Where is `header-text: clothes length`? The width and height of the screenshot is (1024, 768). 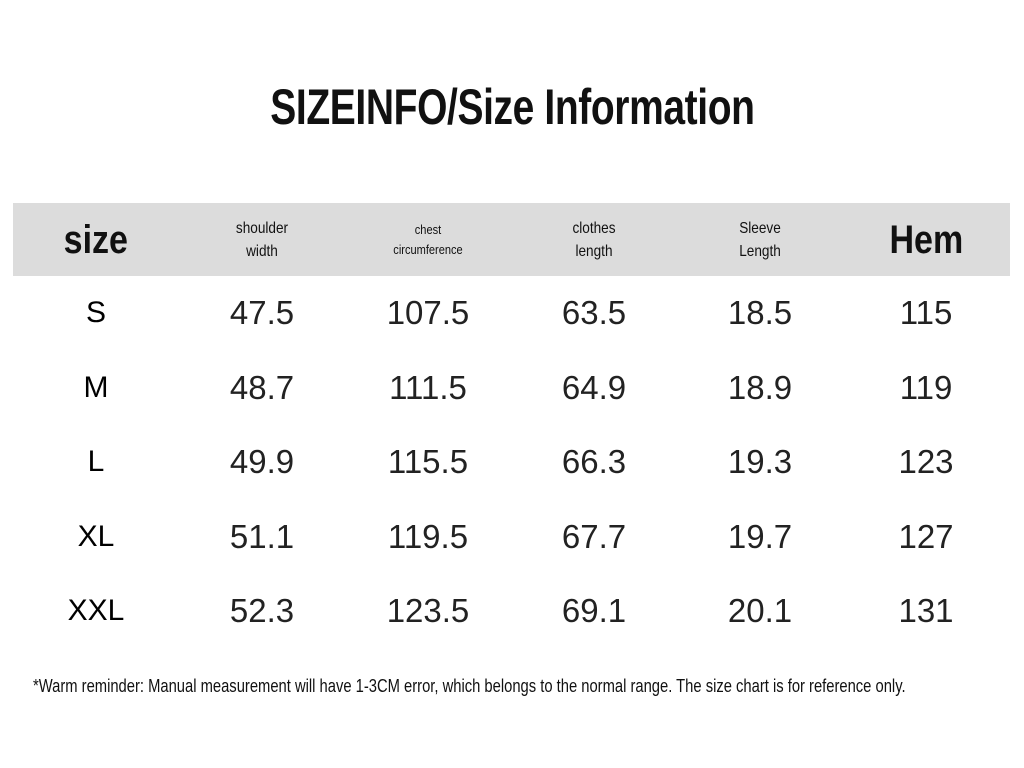
header-text: clothes length is located at coordinates (594, 239).